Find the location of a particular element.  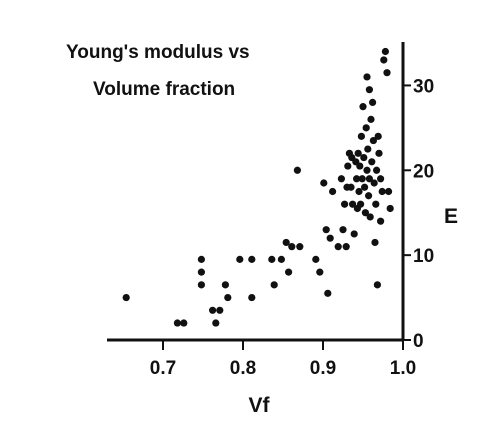

x-ticks: 0.7 0.8 0.9 1.0 is located at coordinates (283, 359).